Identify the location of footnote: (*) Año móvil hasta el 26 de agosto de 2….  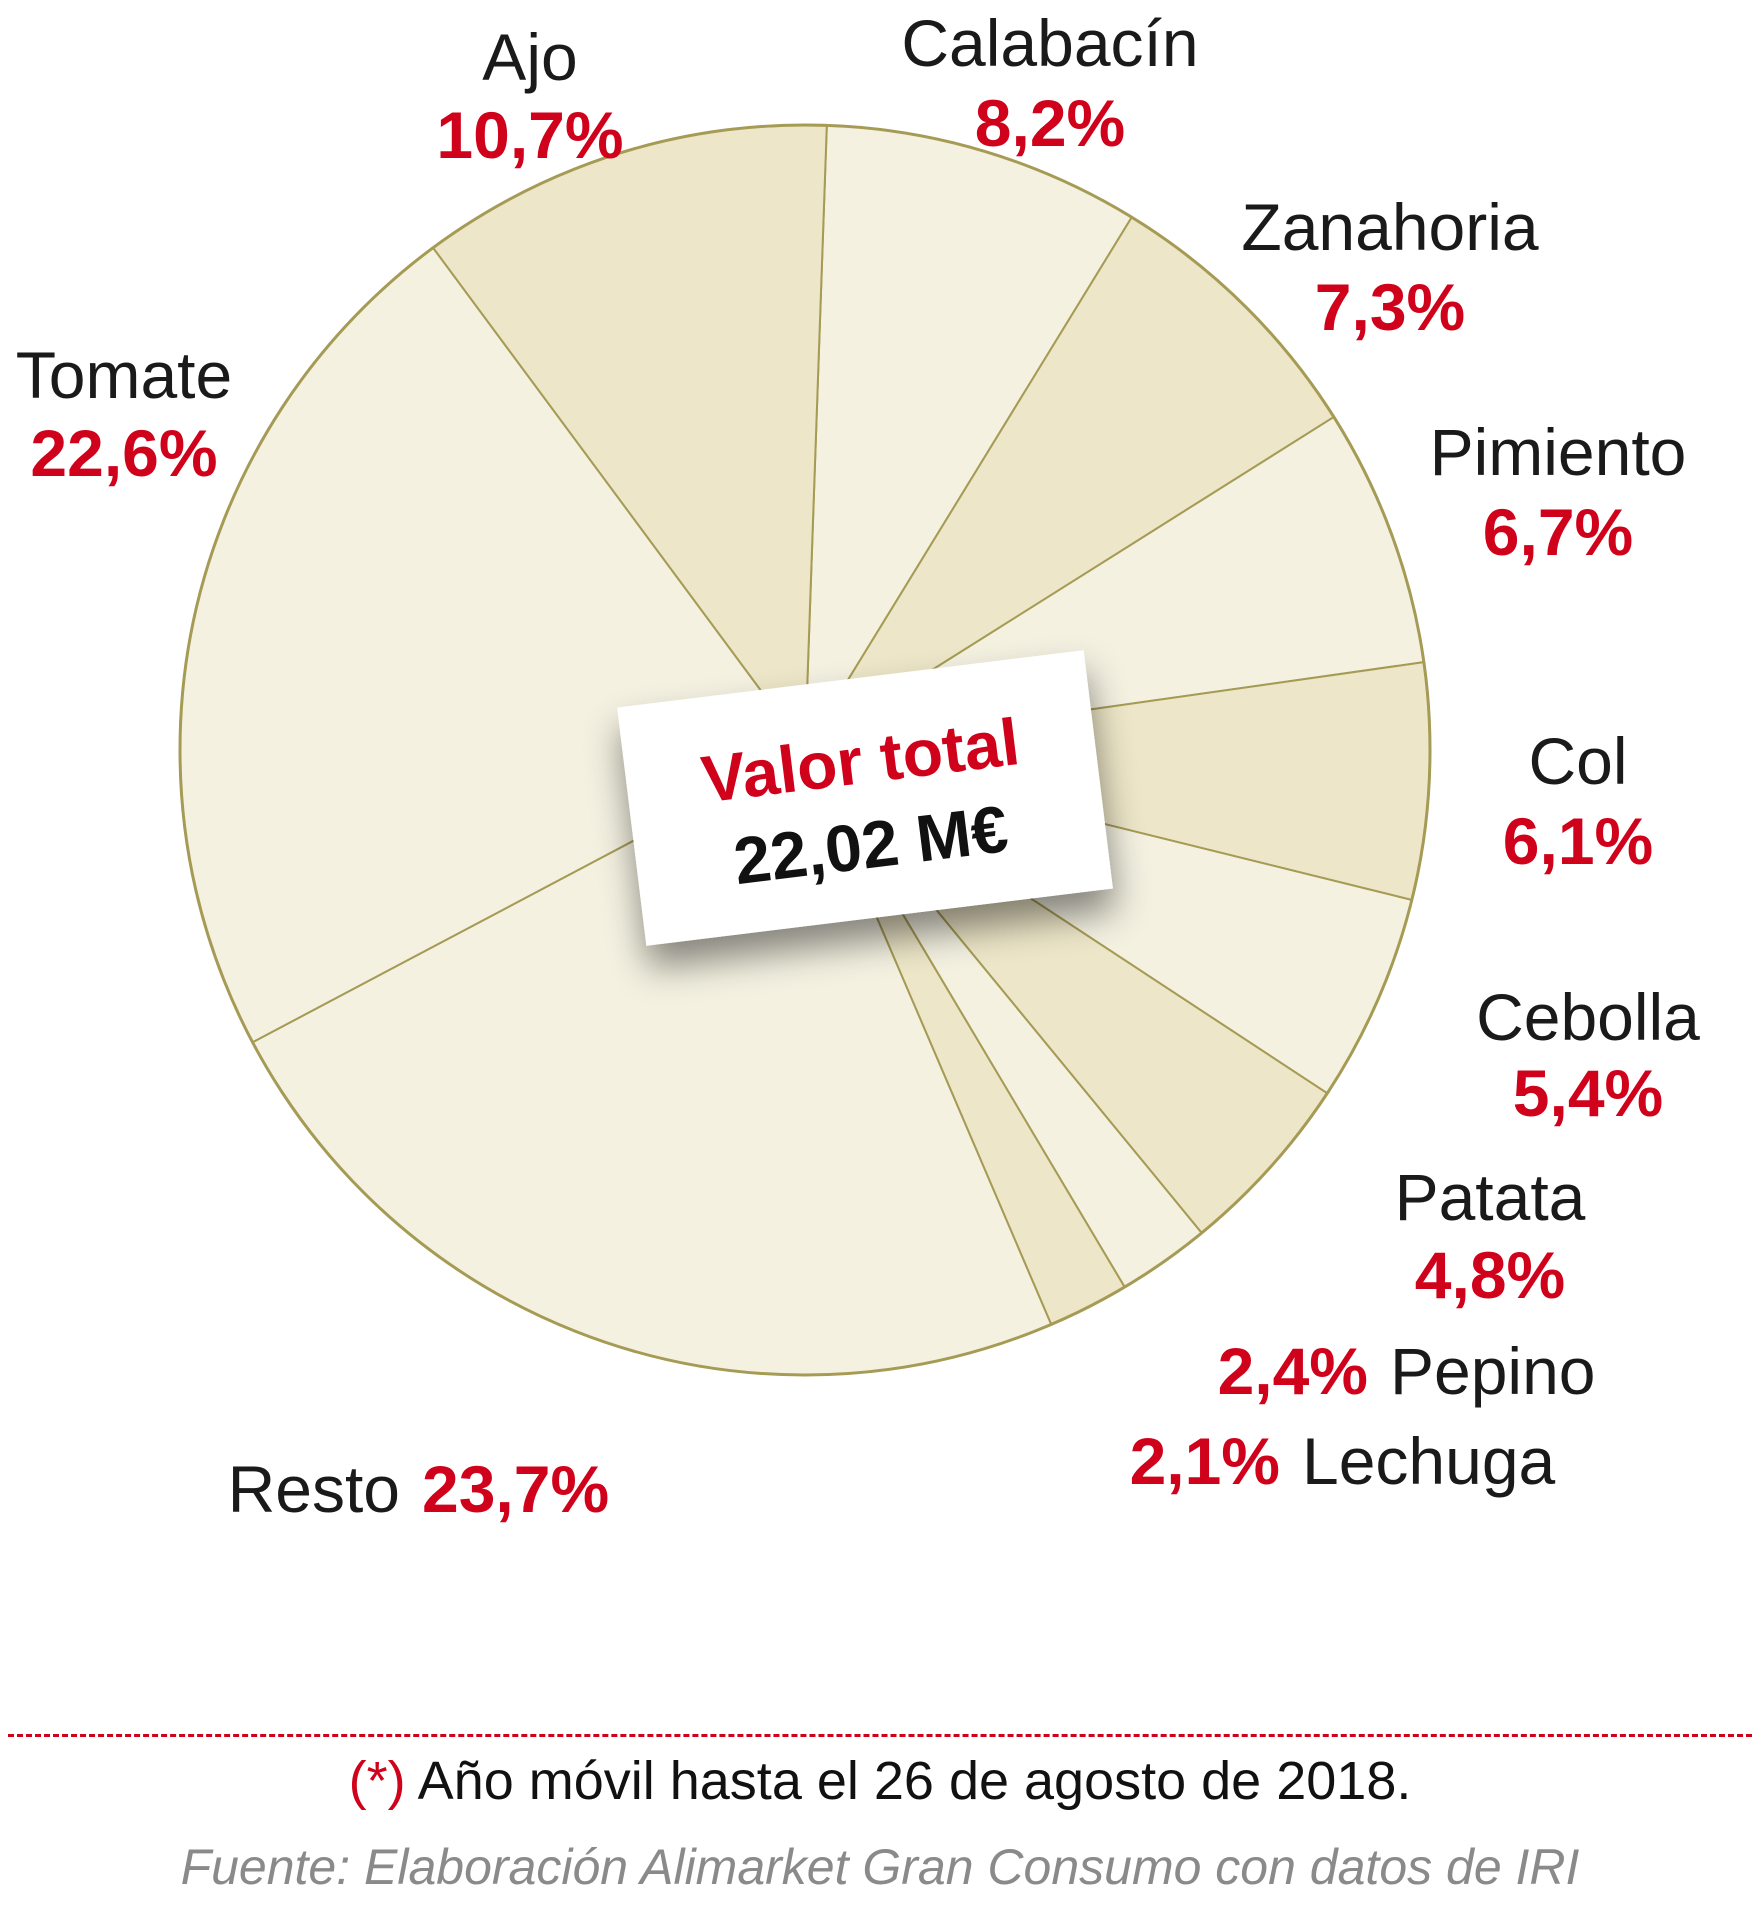
(880, 1781).